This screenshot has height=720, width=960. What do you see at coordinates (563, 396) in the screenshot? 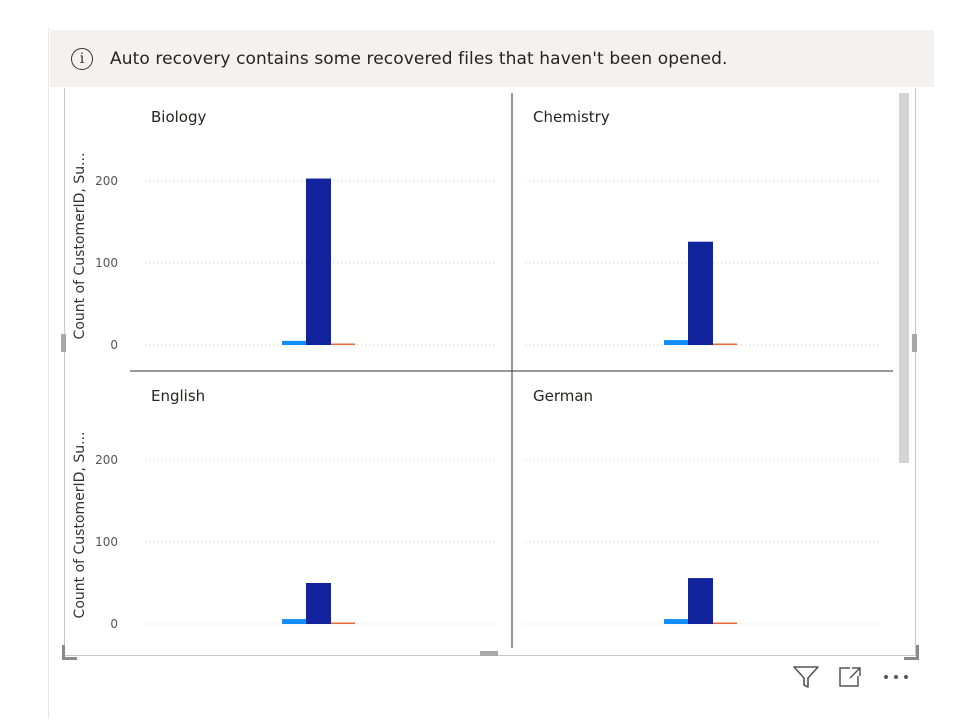
I see `panel-title: German` at bounding box center [563, 396].